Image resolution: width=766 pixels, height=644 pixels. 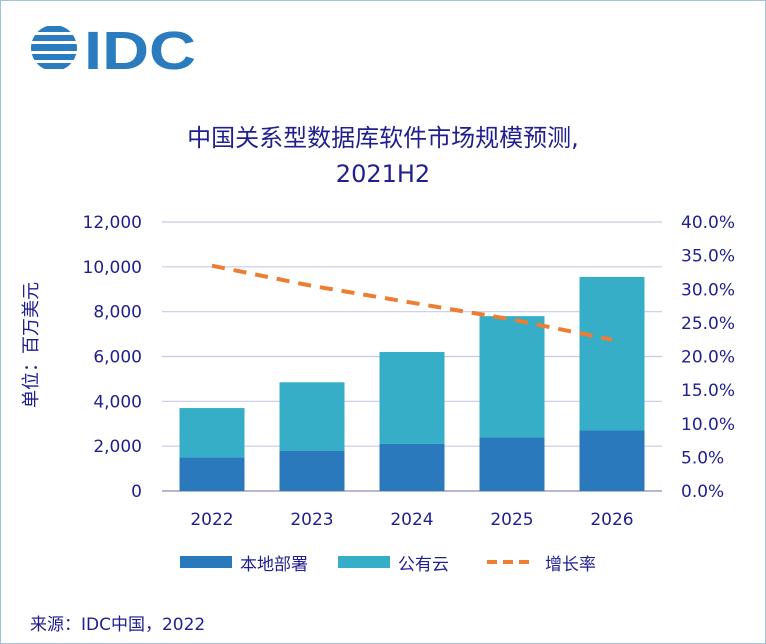 What do you see at coordinates (136, 492) in the screenshot?
I see `y-tick-label: 0` at bounding box center [136, 492].